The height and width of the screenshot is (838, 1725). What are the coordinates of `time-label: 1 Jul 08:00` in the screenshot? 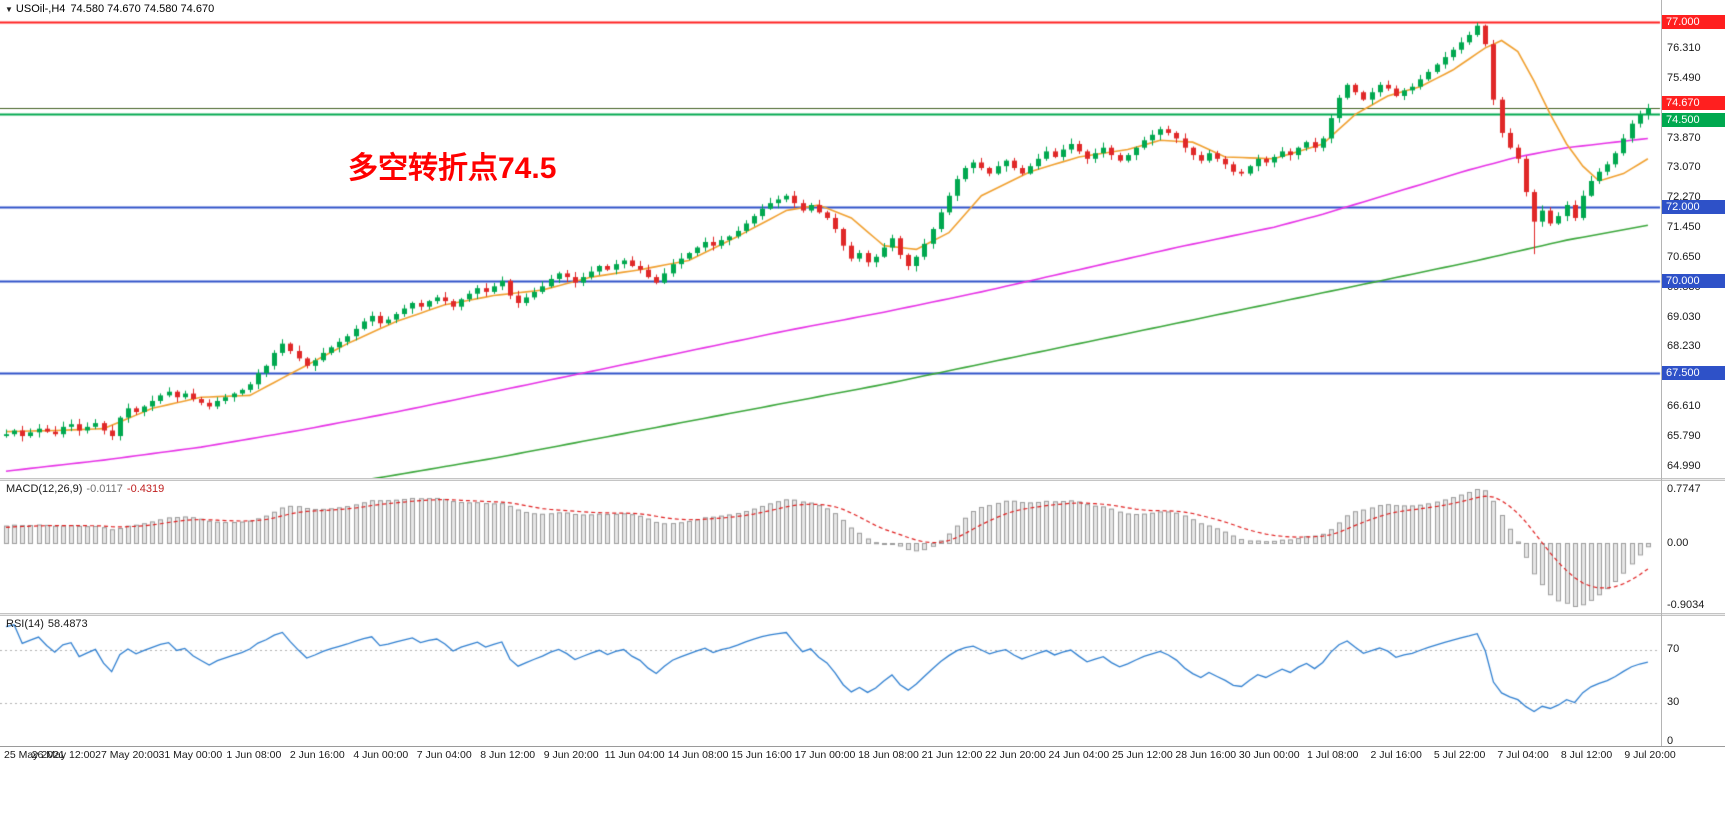 It's located at (1333, 755).